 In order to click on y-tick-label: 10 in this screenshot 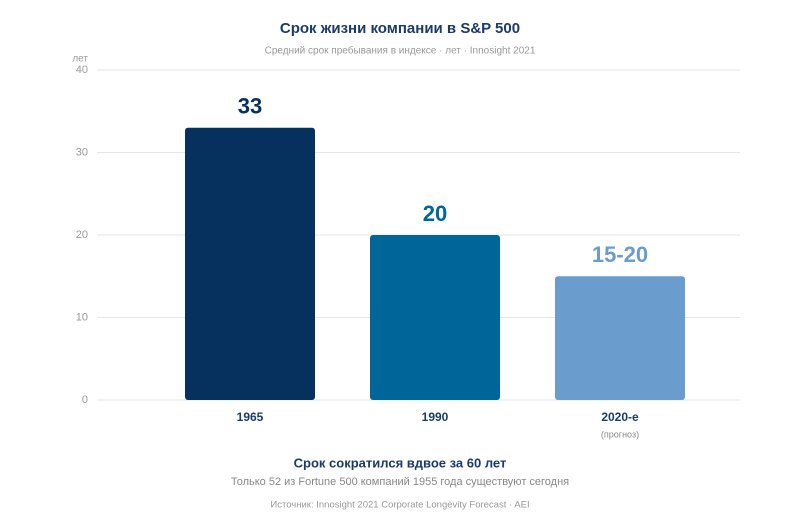, I will do `click(82, 317)`.